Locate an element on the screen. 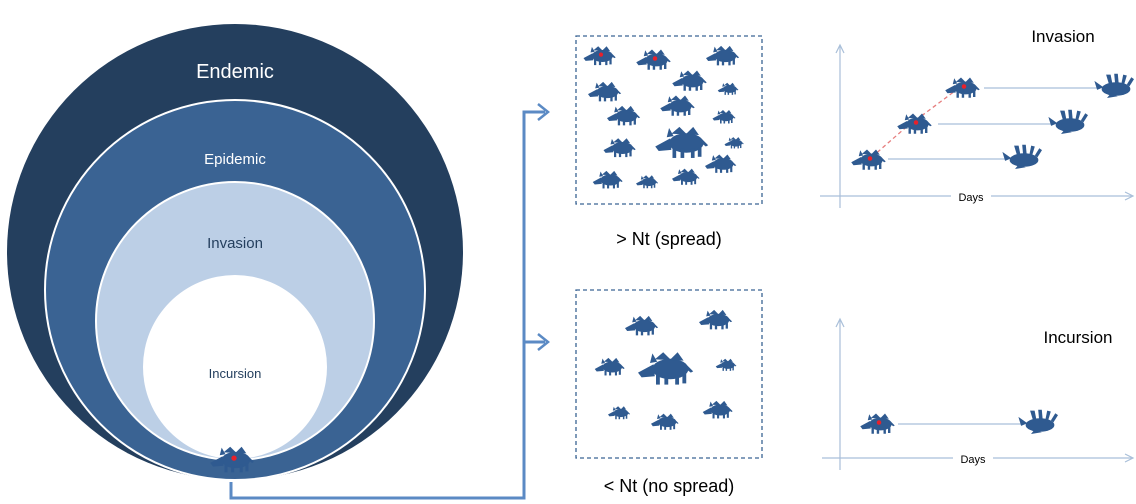  incursion-x-axis-label: Days is located at coordinates (973, 460).